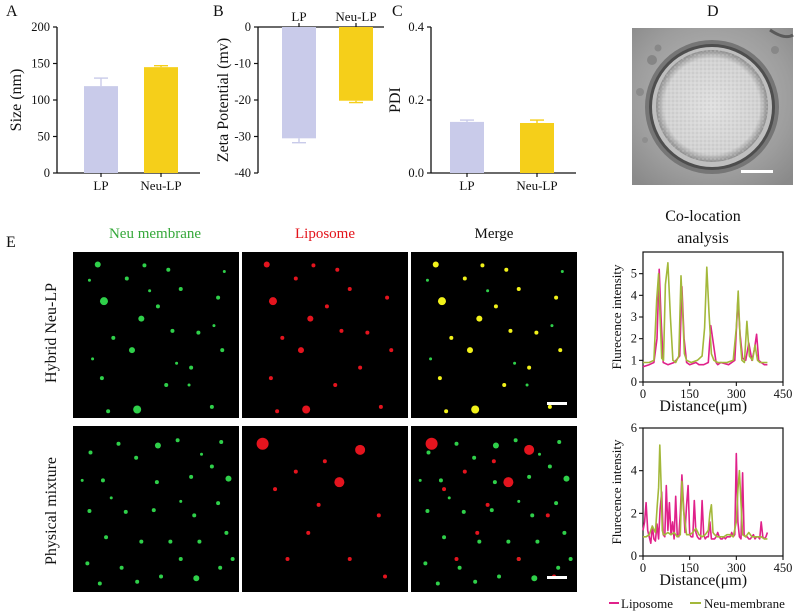  What do you see at coordinates (11, 242) in the screenshot?
I see `panel-label-e: E` at bounding box center [11, 242].